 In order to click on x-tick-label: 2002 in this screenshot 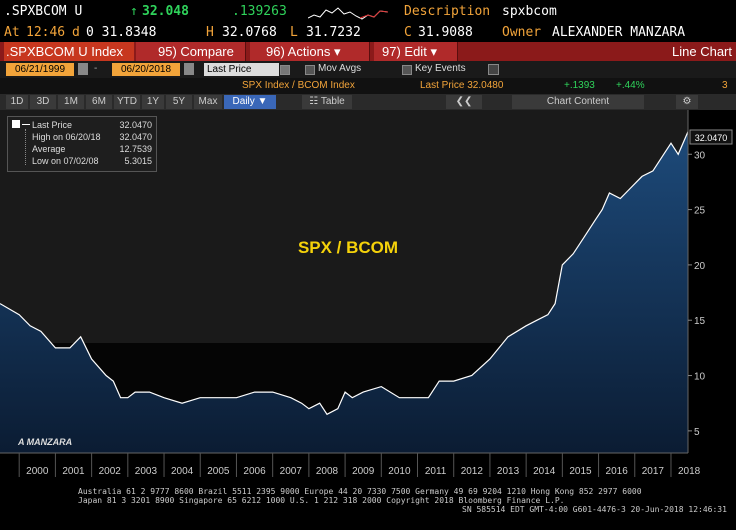, I will do `click(110, 471)`.